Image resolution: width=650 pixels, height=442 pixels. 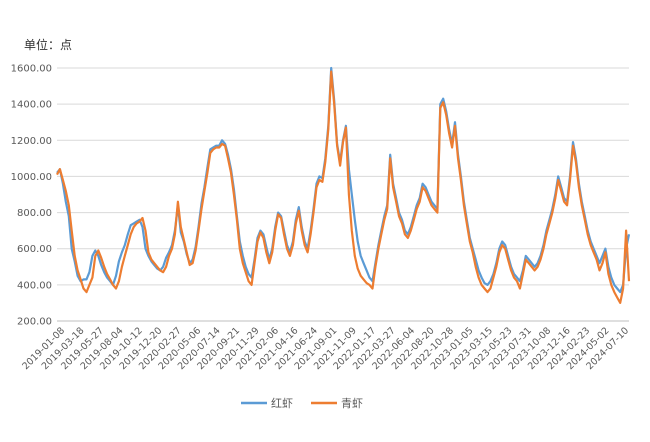 What do you see at coordinates (31, 105) in the screenshot?
I see `y-tick-label: 1400.00` at bounding box center [31, 105].